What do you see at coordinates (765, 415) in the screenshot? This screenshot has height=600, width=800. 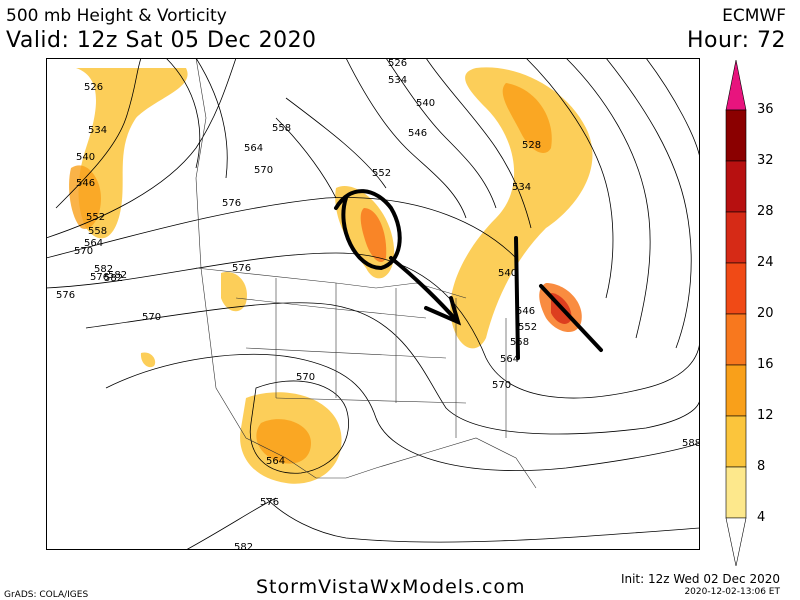 I see `colorbar-tick-label: 12` at bounding box center [765, 415].